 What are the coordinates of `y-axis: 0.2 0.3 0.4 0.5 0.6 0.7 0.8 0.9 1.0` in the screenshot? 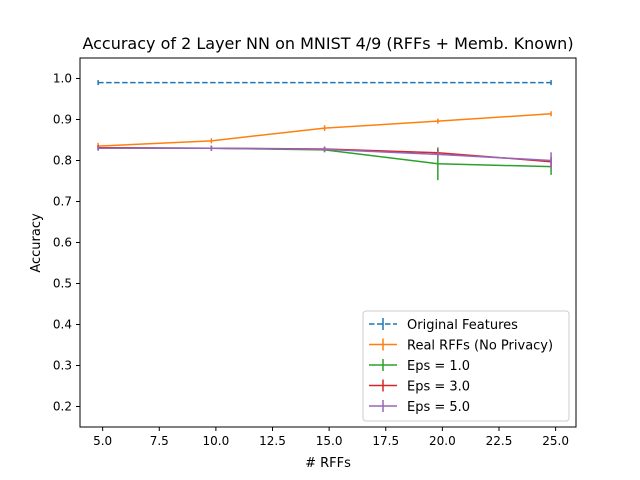 It's located at (66, 243).